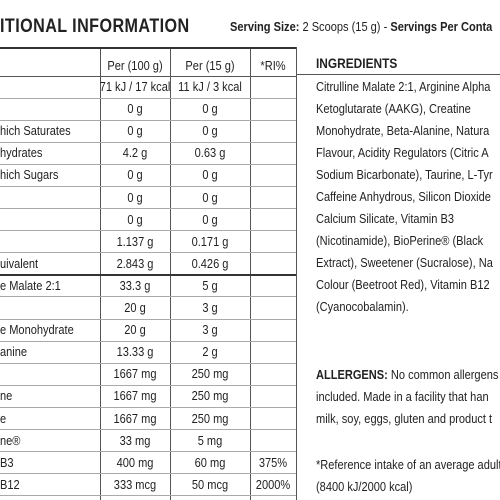 Image resolution: width=500 pixels, height=500 pixels. I want to click on cell: 1.137 g, so click(135, 241).